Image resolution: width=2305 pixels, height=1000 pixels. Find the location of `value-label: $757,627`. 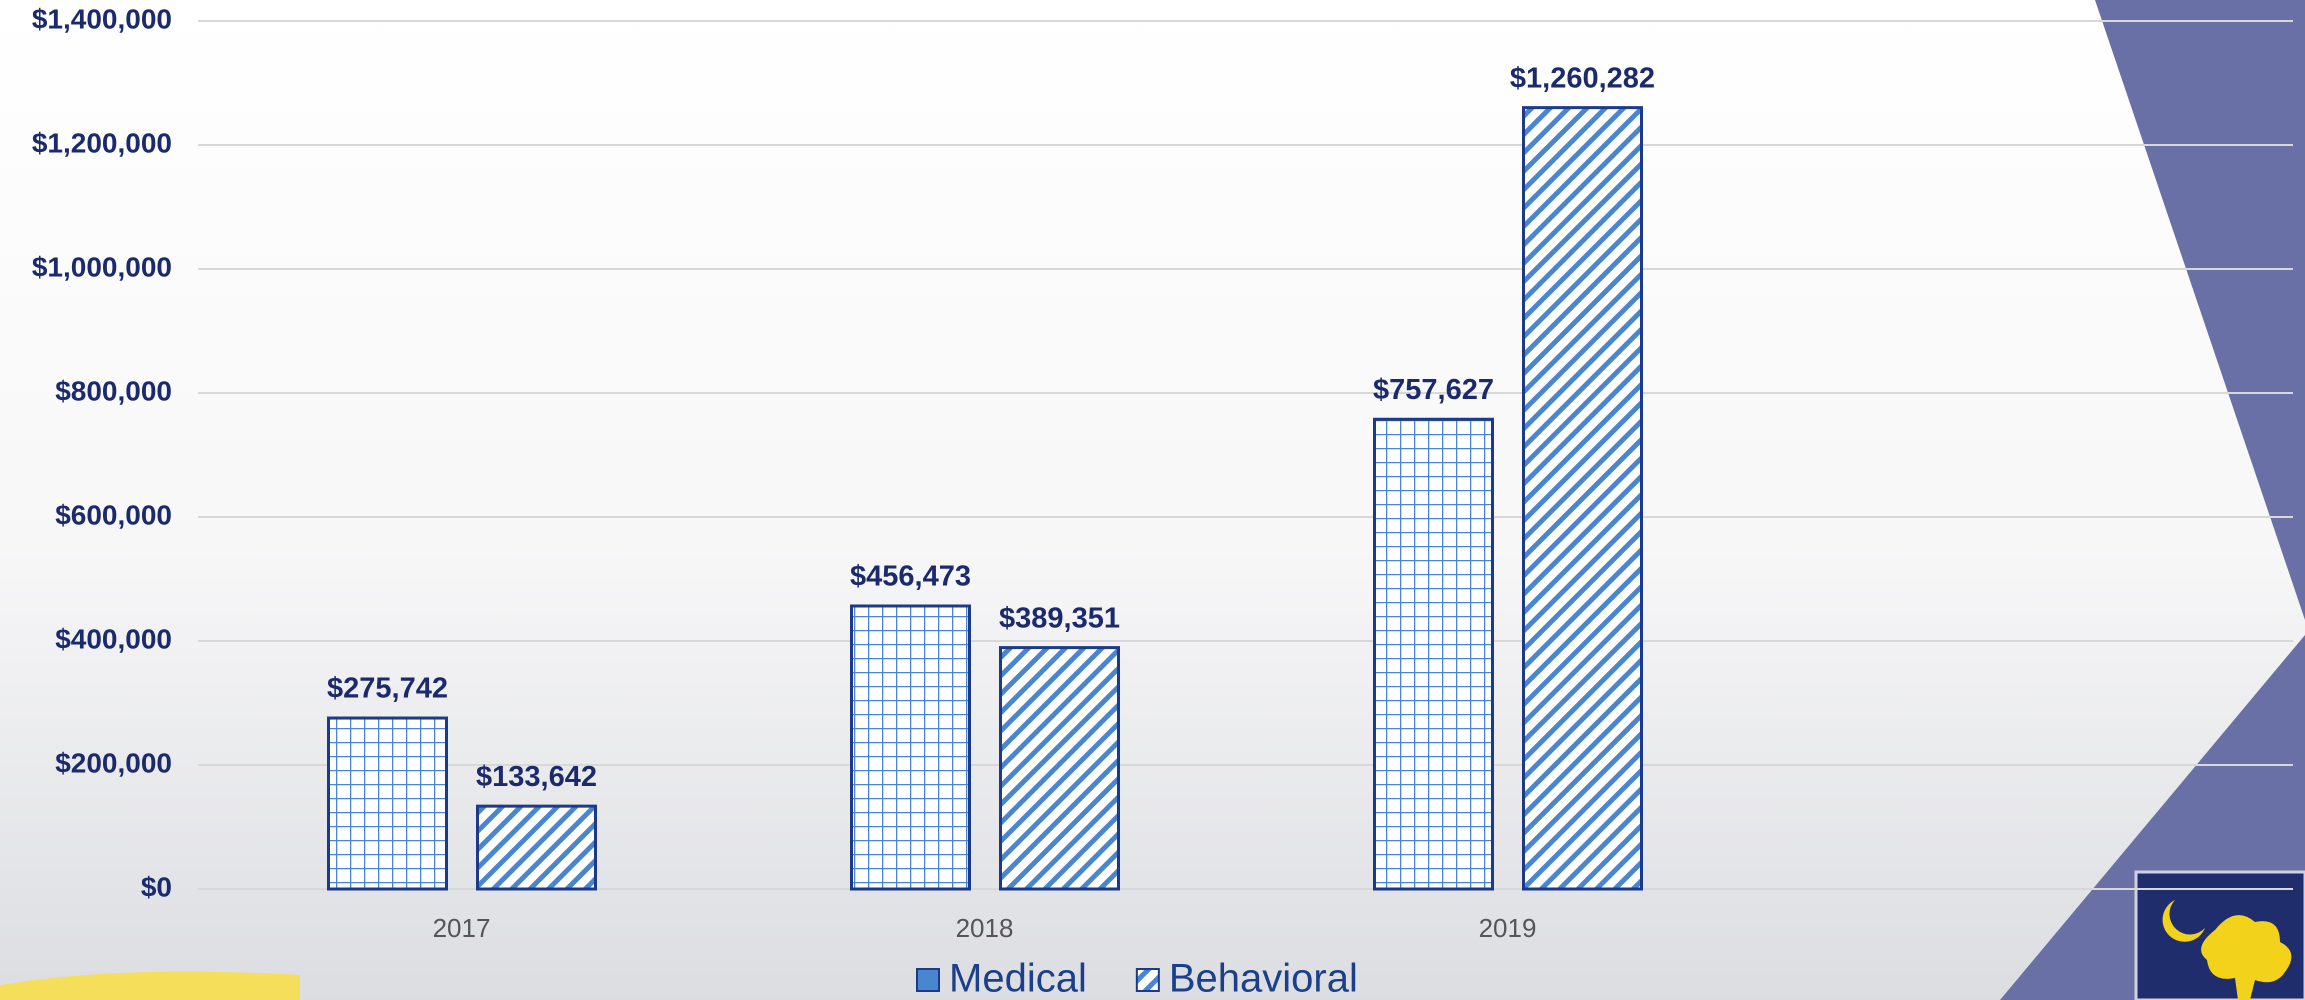

value-label: $757,627 is located at coordinates (1433, 390).